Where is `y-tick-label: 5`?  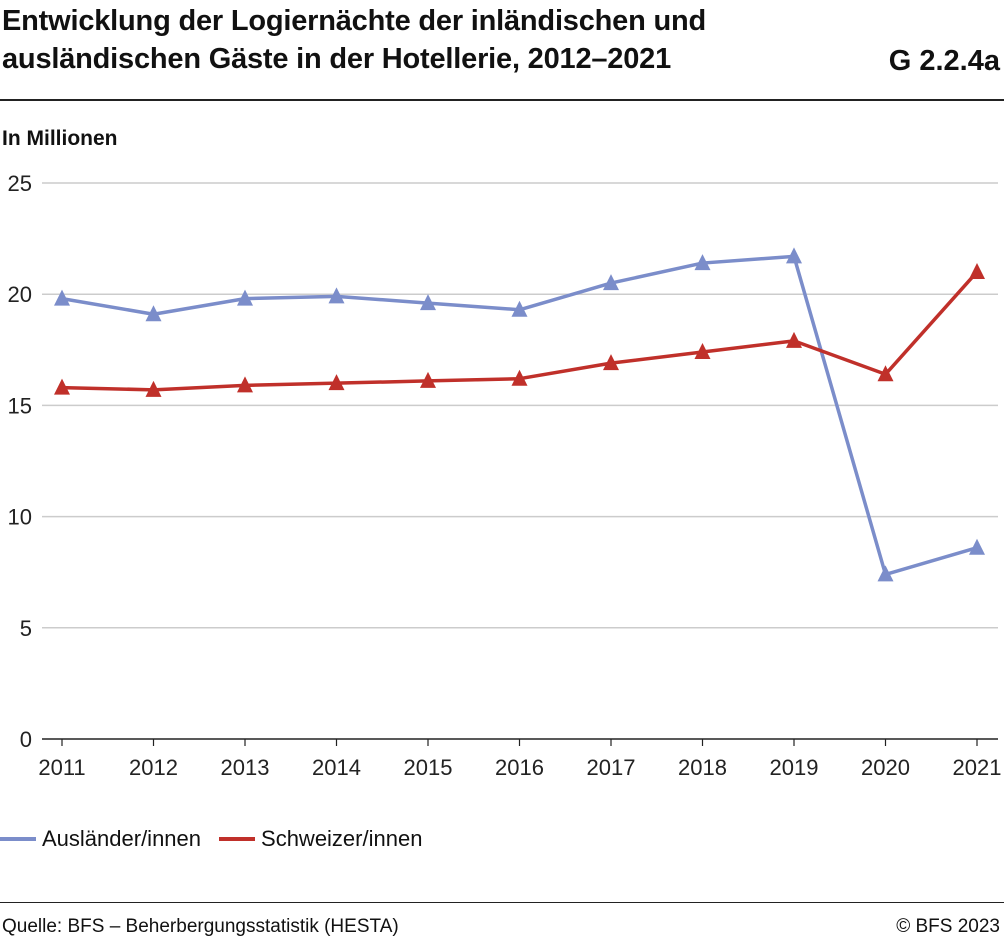
y-tick-label: 5 is located at coordinates (26, 628).